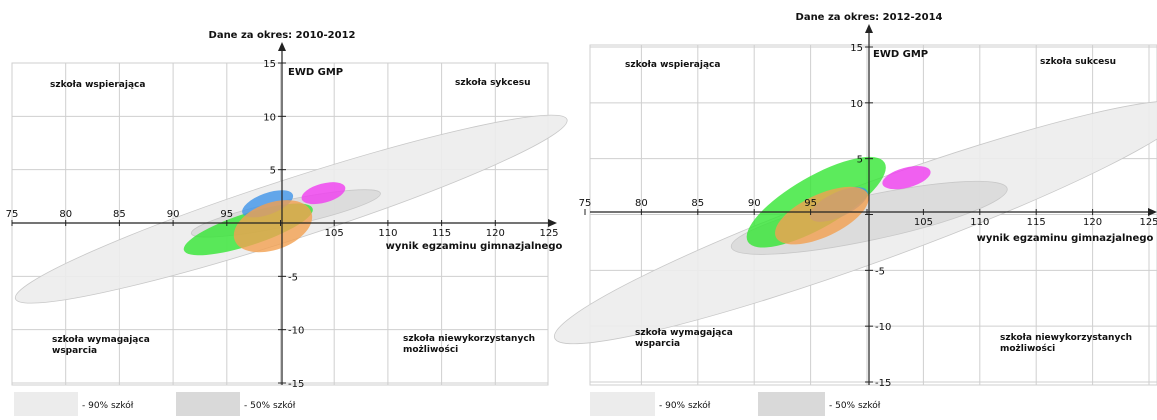 This screenshot has height=420, width=1157. Describe the element at coordinates (869, 17) in the screenshot. I see `chart-title: Dane za okres: 2012-2014` at that location.